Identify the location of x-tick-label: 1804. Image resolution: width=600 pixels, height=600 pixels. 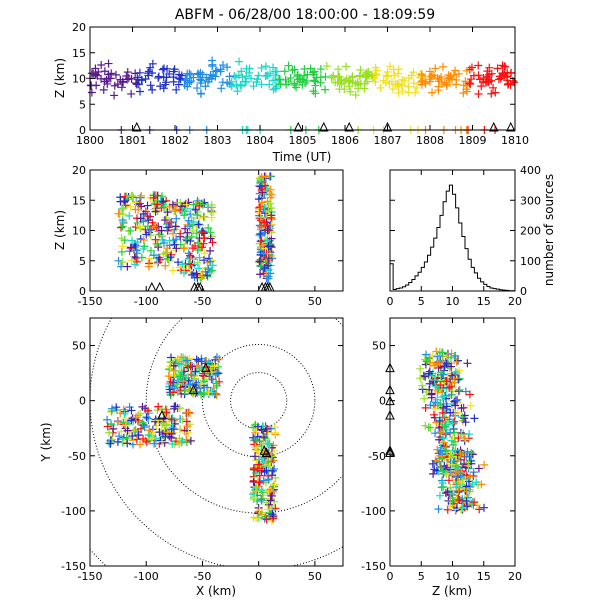
(260, 140).